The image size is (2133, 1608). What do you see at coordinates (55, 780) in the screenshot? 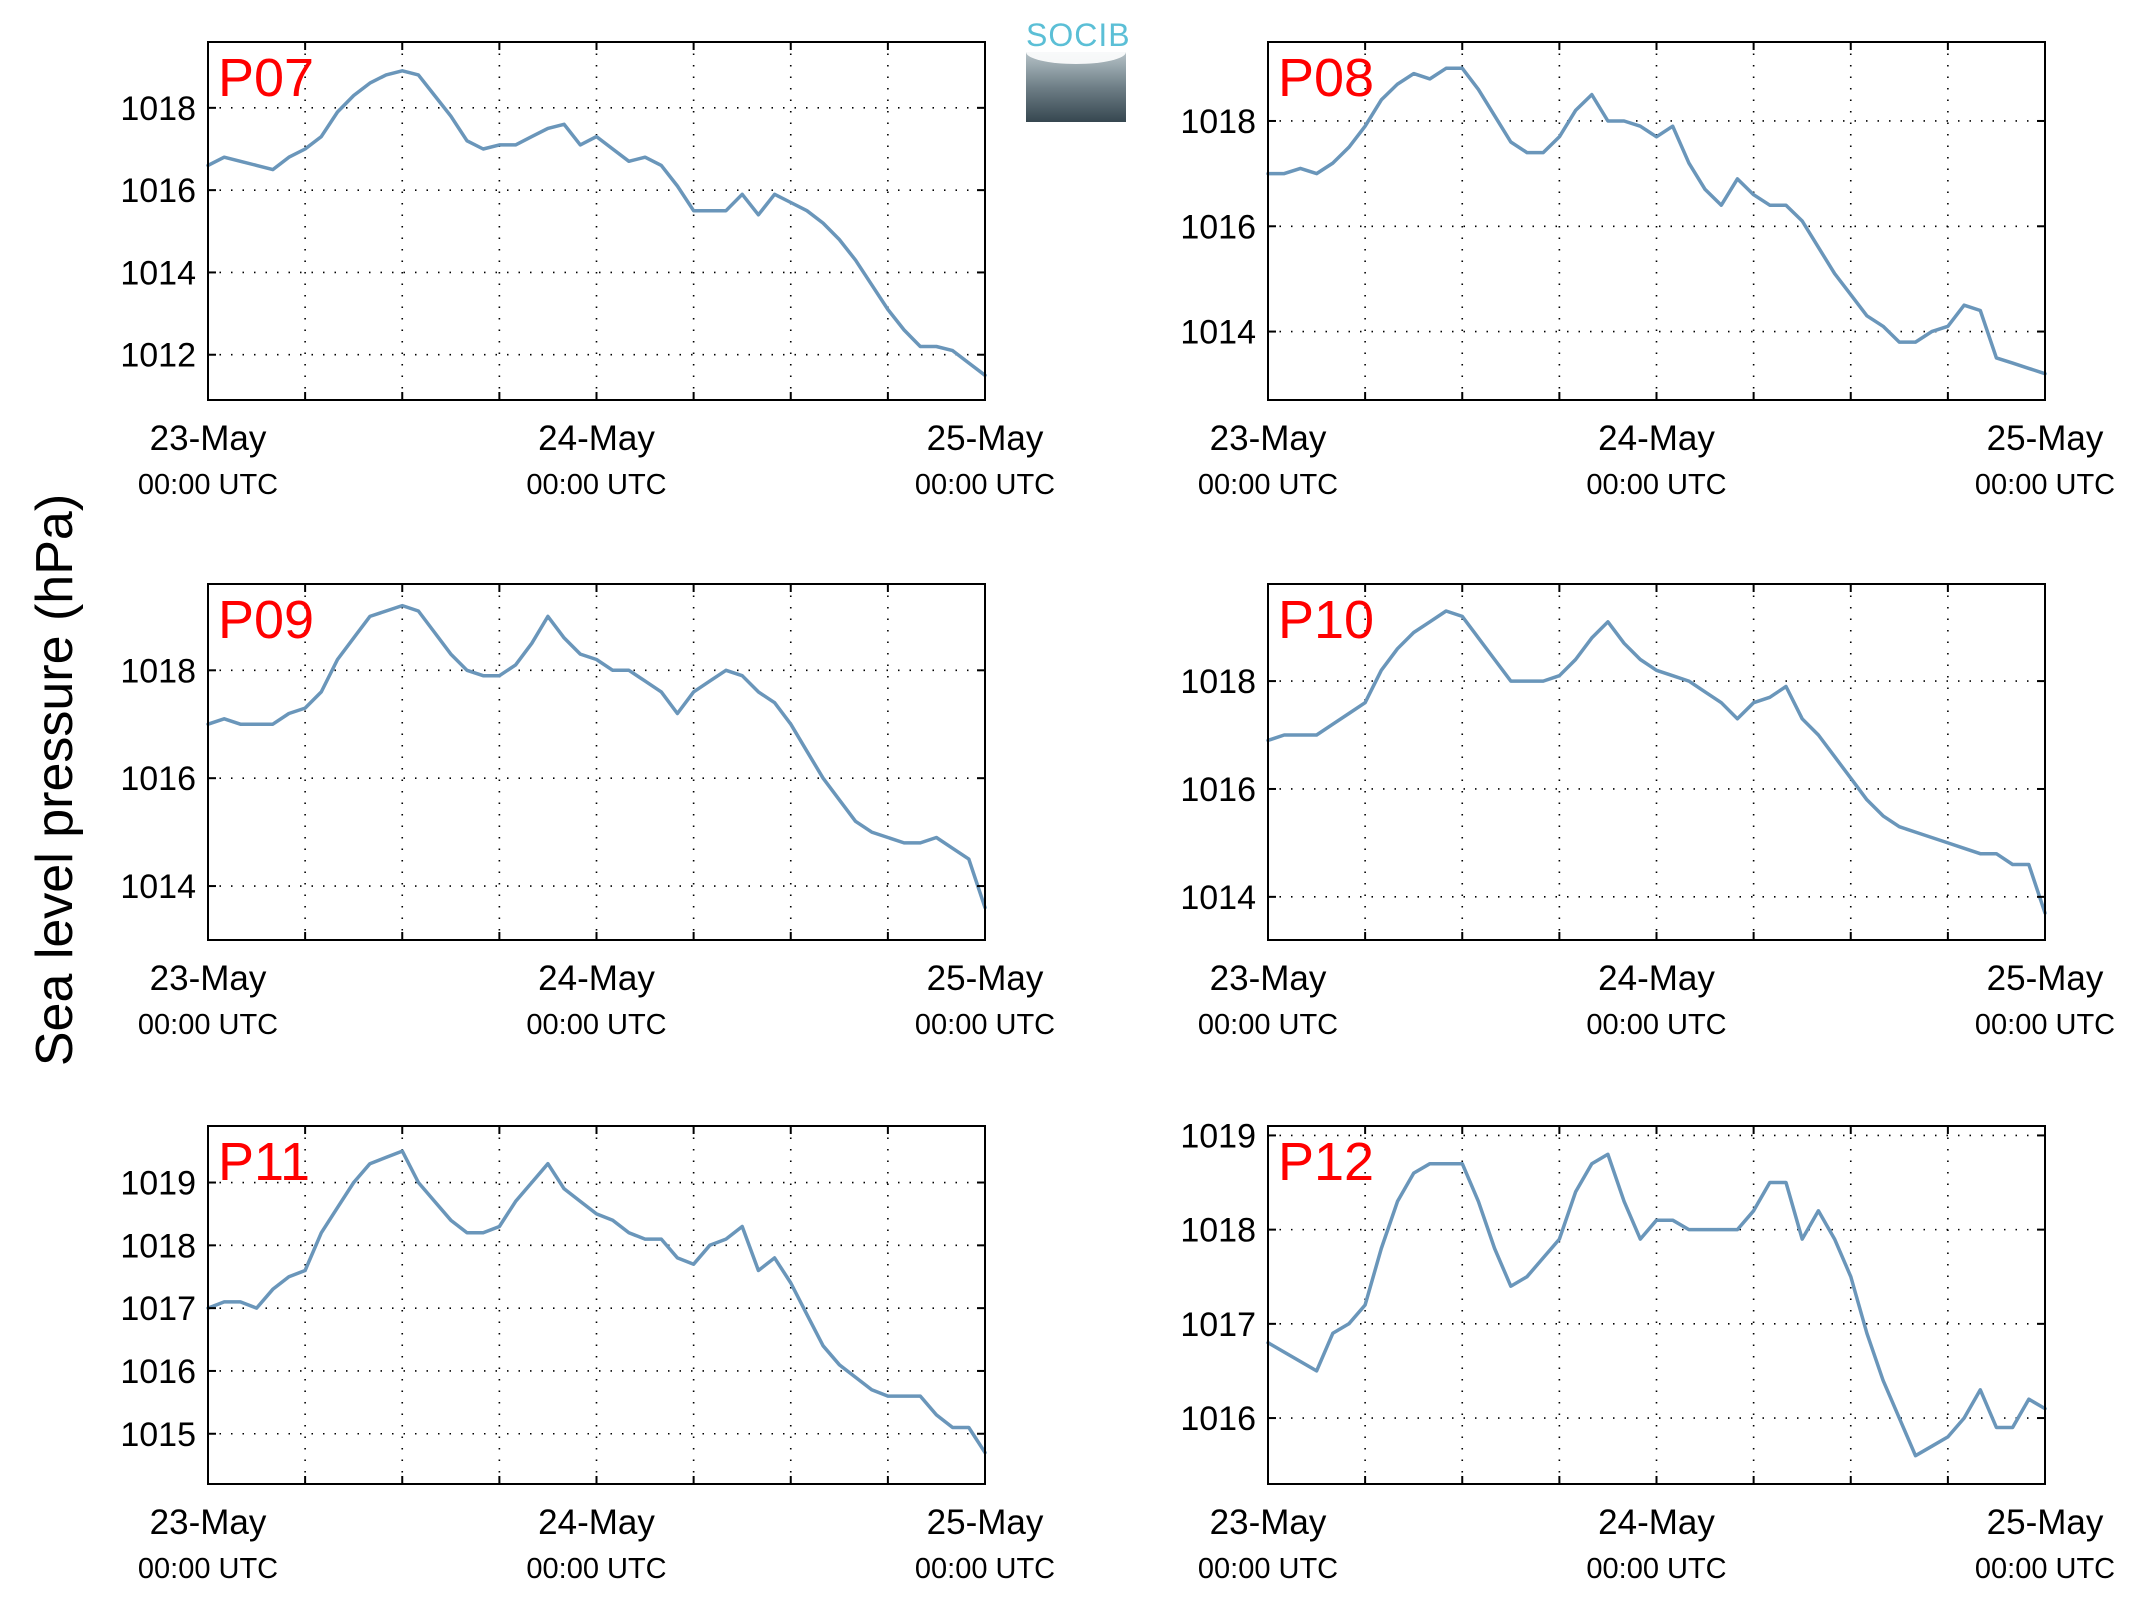
I see `y-axis-title: Sea level pressure (hPa)` at bounding box center [55, 780].